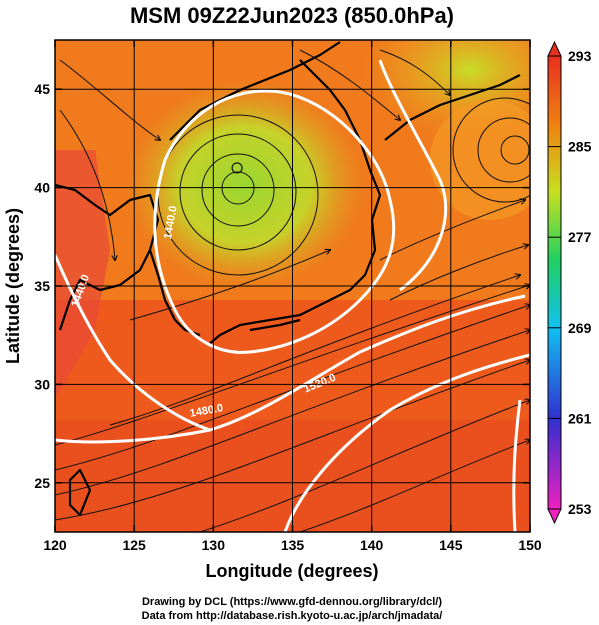 This screenshot has width=599, height=625. I want to click on y-tick-label: 35, so click(42, 286).